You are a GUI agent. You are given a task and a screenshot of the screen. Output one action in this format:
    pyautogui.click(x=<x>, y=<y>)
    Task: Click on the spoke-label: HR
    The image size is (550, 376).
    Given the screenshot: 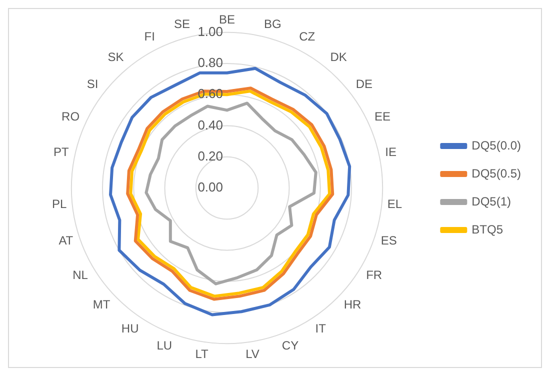 What is the action you would take?
    pyautogui.click(x=353, y=305)
    